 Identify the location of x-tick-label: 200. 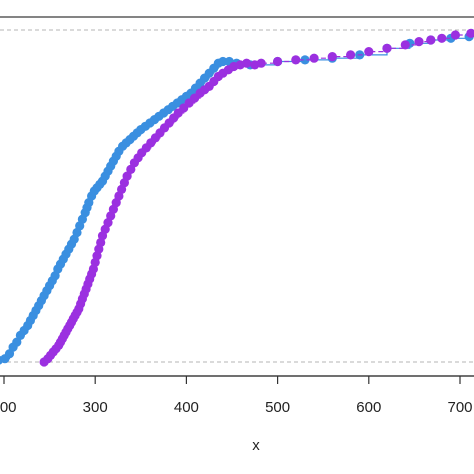
(8, 407).